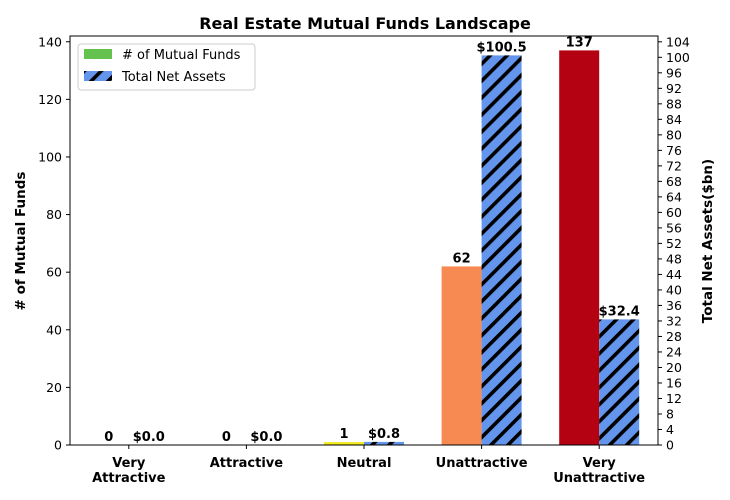 This screenshot has width=730, height=500. I want to click on x-tick-label-4-1: Unattractive, so click(599, 478).